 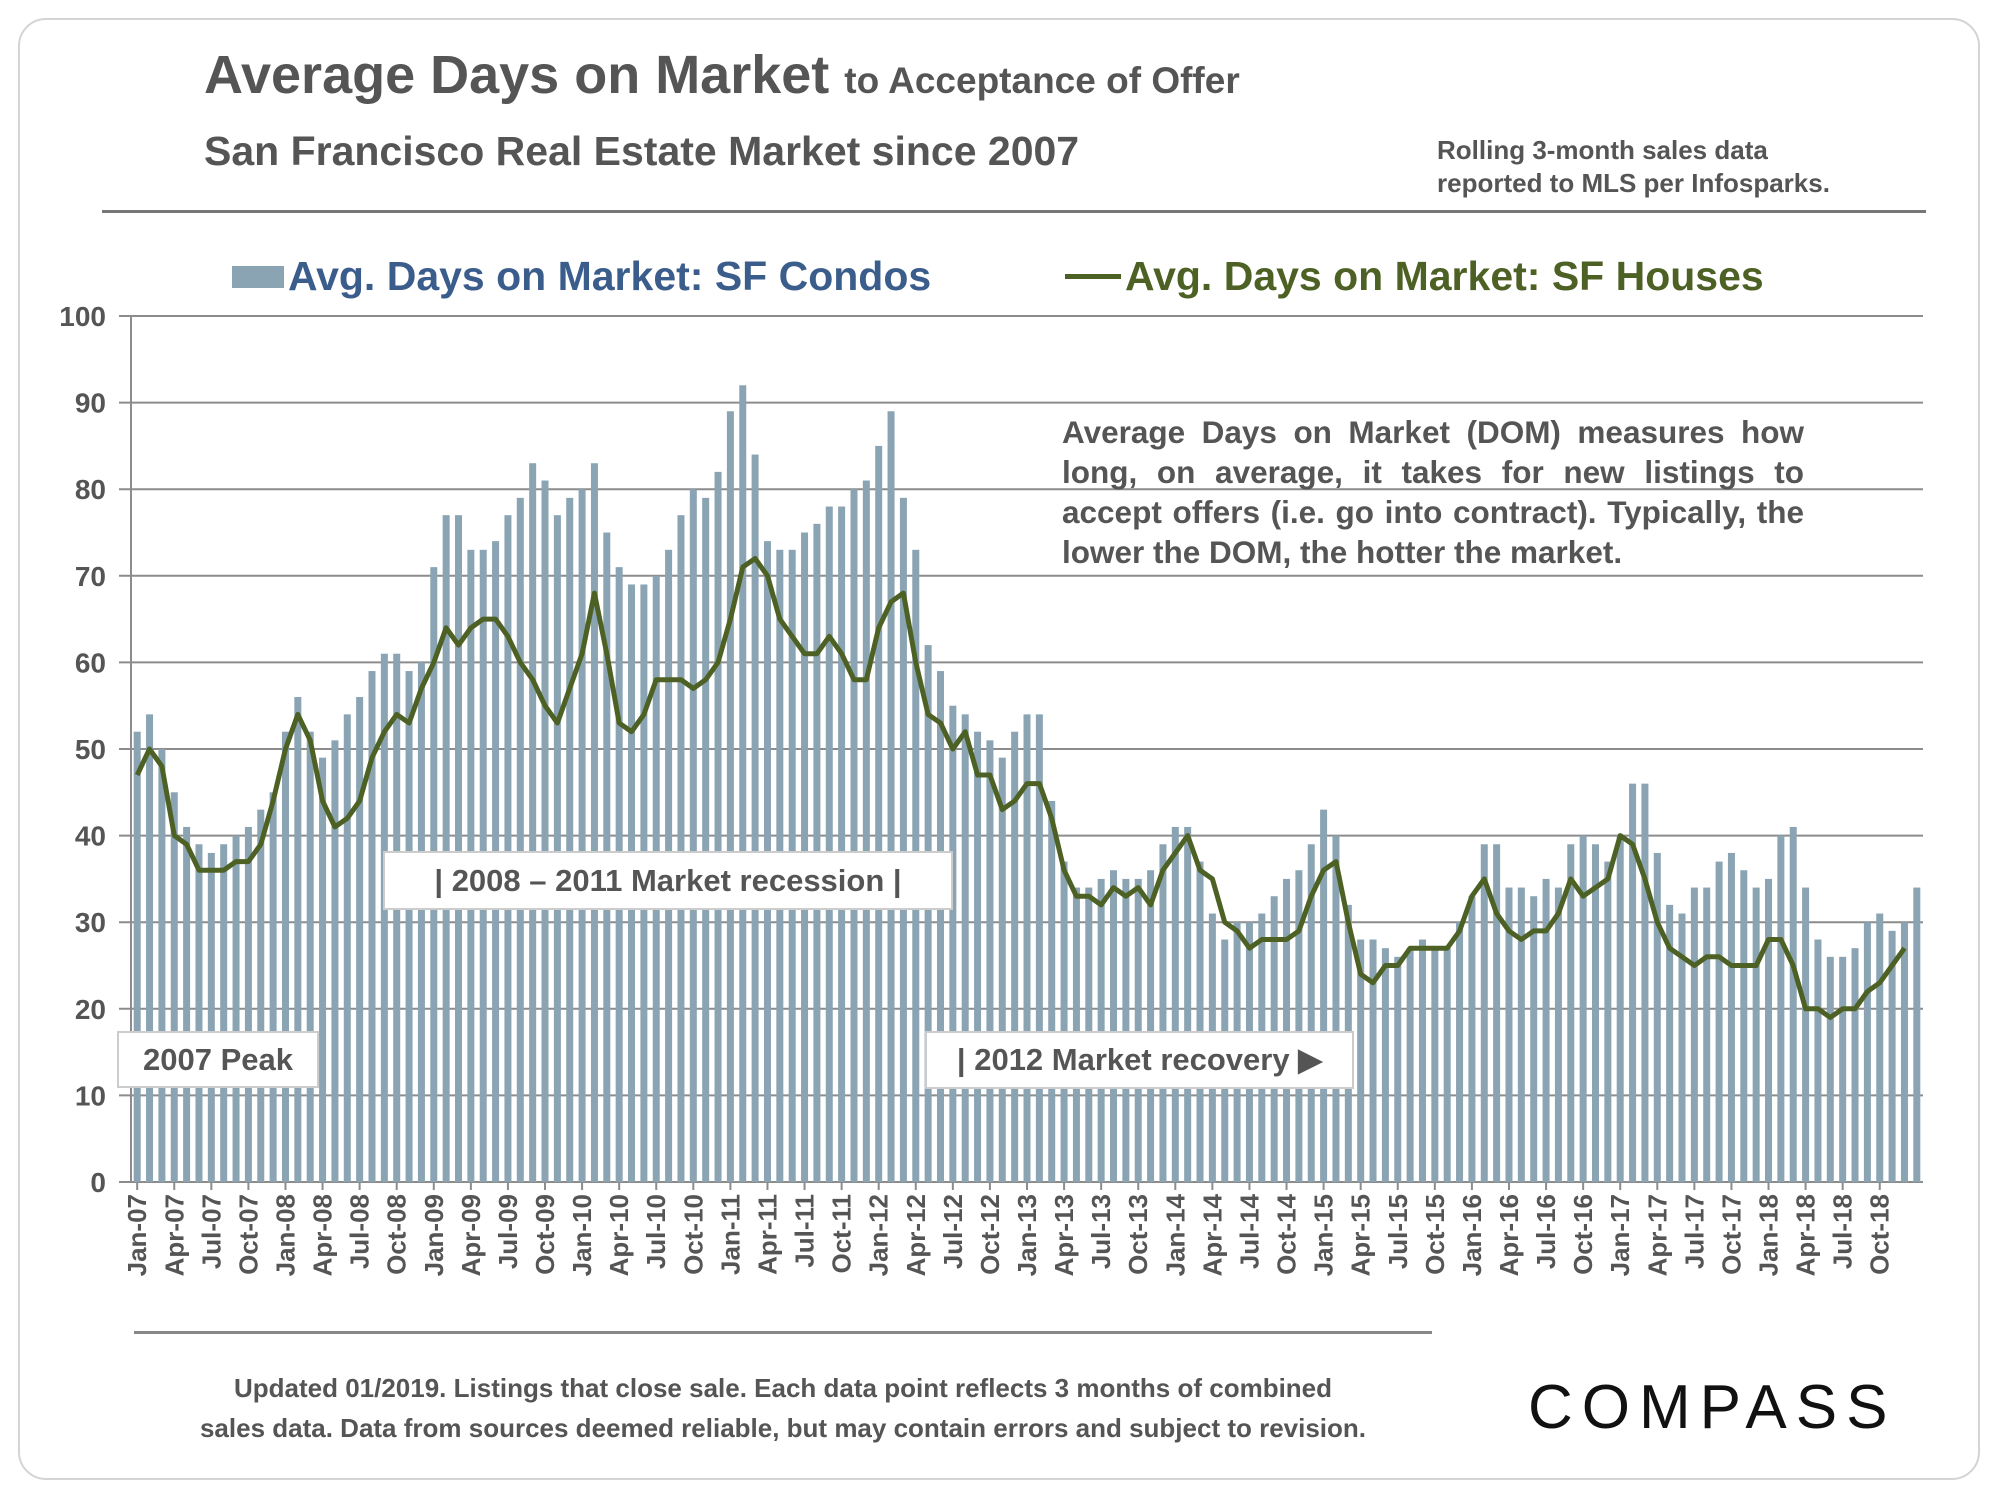 What do you see at coordinates (1633, 183) in the screenshot?
I see `note-line-2: reported to MLS per Infosparks.` at bounding box center [1633, 183].